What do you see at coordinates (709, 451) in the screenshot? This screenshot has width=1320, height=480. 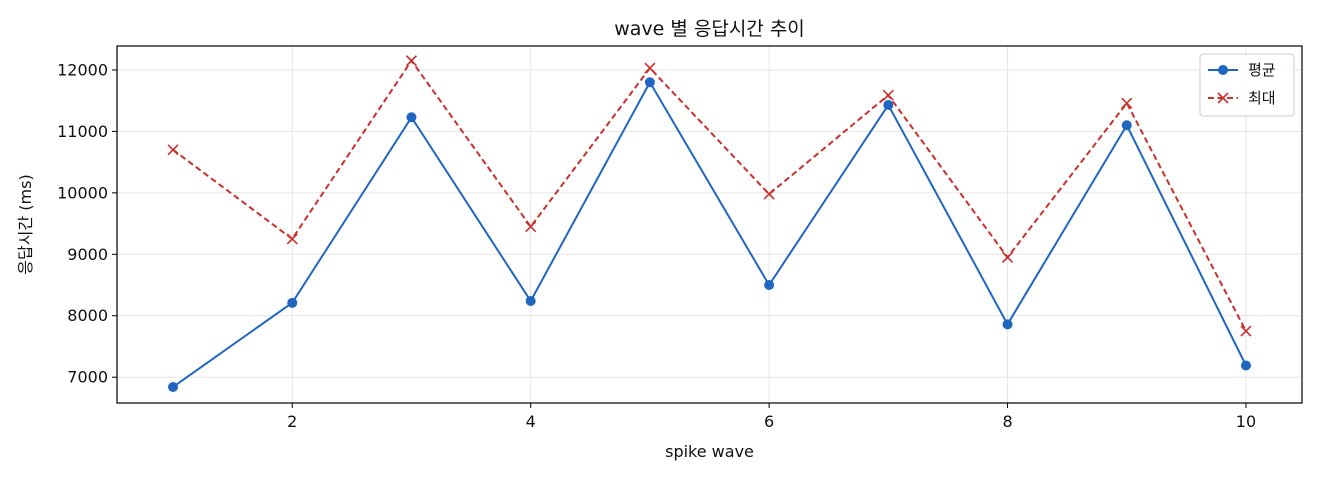 I see `x-axis-label: spike wave` at bounding box center [709, 451].